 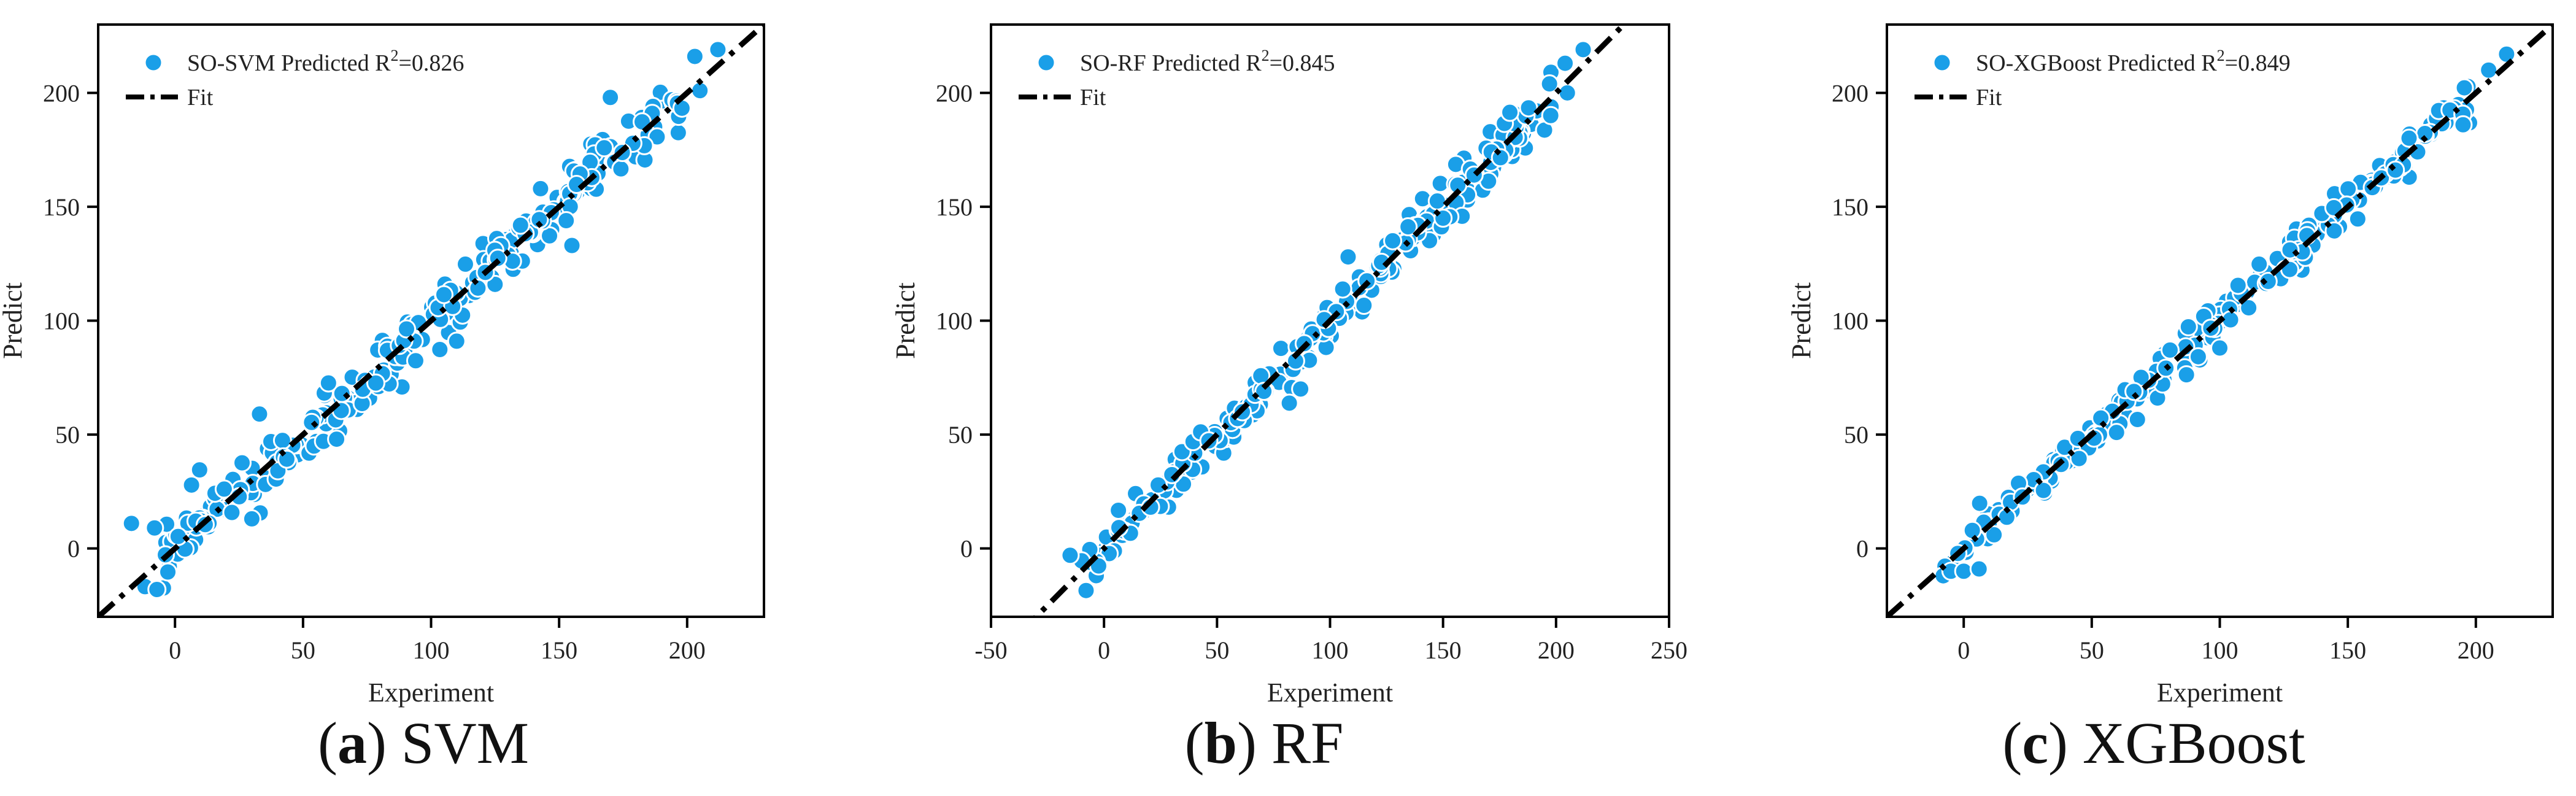 What do you see at coordinates (1171, 63) in the screenshot?
I see `legend-series-text: SO-RF Predicted R` at bounding box center [1171, 63].